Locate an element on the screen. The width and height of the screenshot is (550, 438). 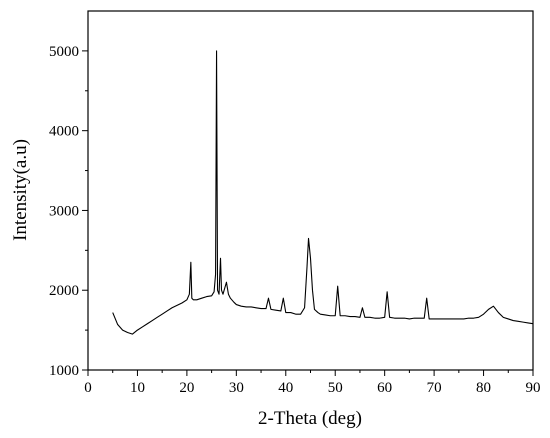
x-tick-label: 60 is located at coordinates (384, 388).